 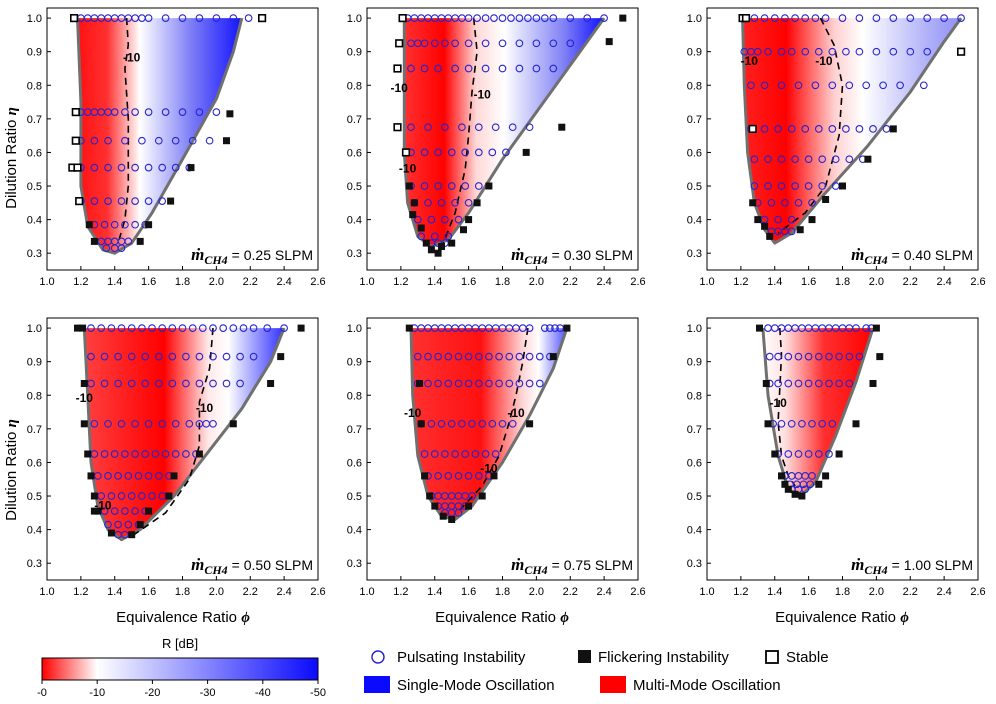 I want to click on colorbar-title: R [dB], so click(x=180, y=643).